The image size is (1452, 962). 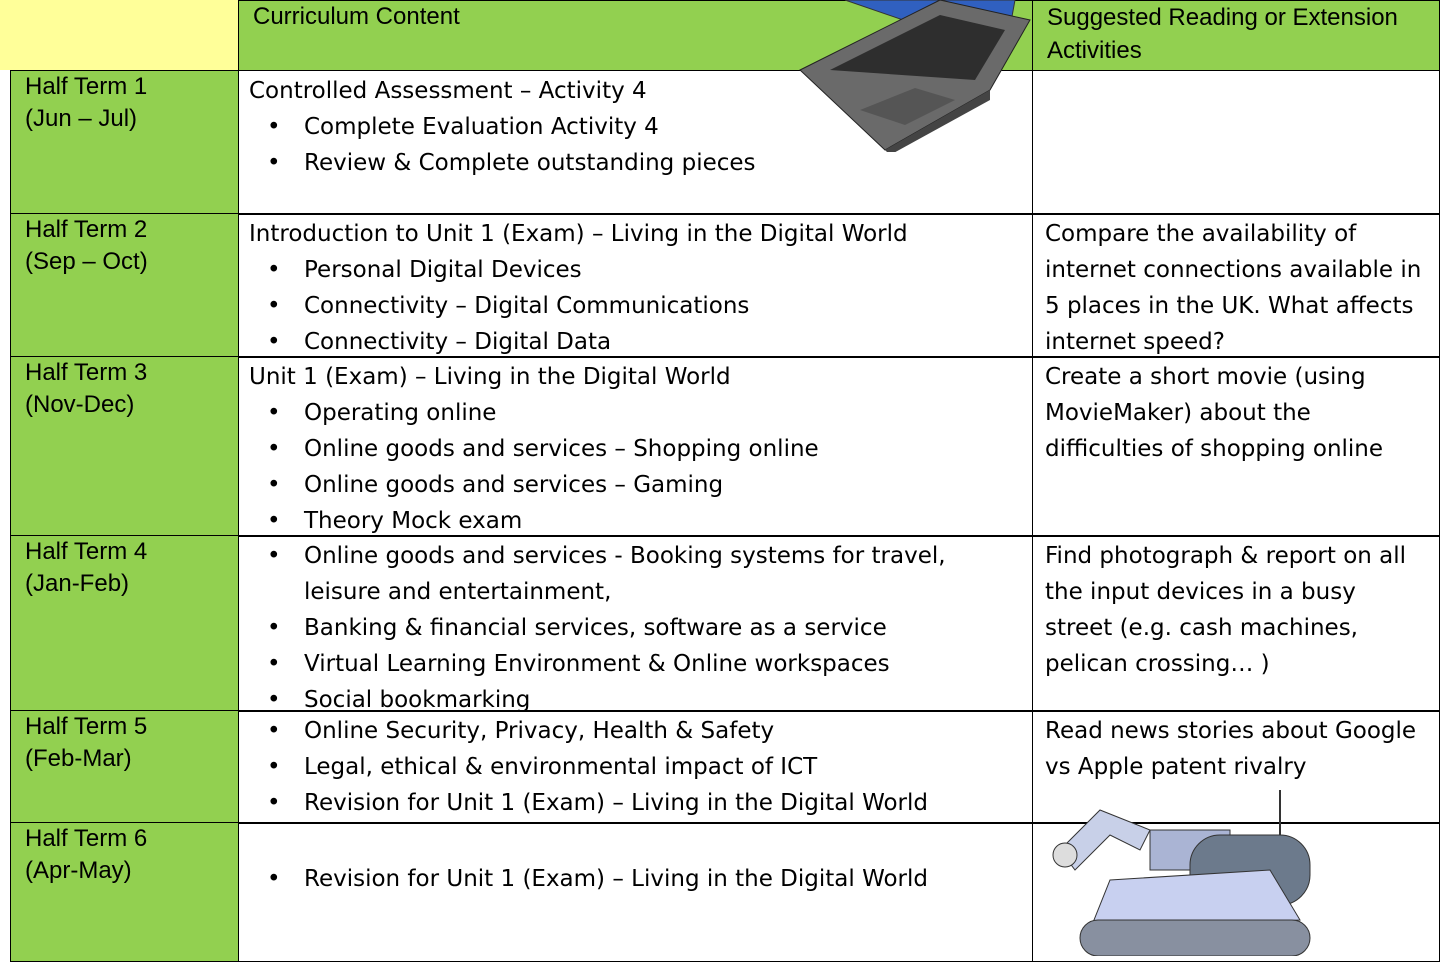 What do you see at coordinates (625, 485) in the screenshot?
I see `content-bullet: Online goods and services – Gaming` at bounding box center [625, 485].